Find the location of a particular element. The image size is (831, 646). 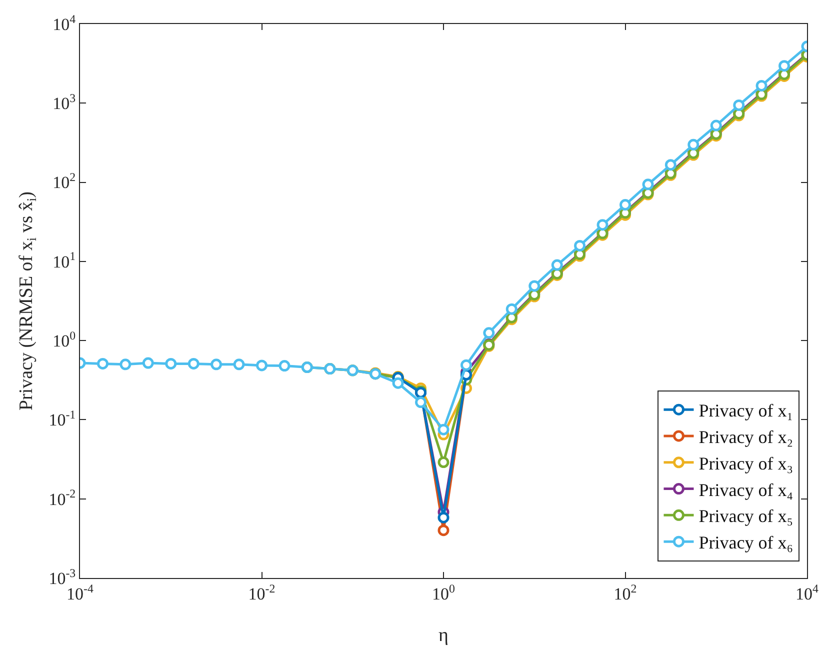

x-tick-label: 10$^{0}$ is located at coordinates (444, 592).